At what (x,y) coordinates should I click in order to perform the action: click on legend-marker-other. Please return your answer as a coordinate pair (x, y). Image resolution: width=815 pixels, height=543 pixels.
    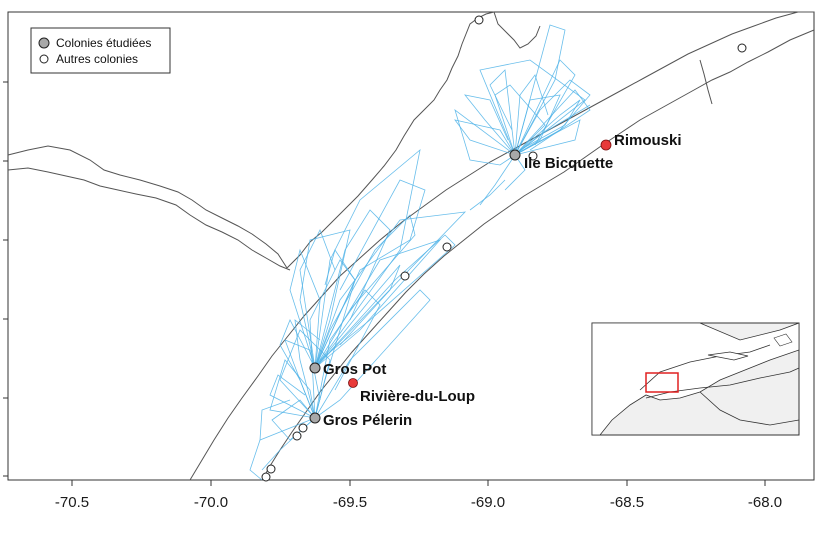
    Looking at the image, I should click on (44, 59).